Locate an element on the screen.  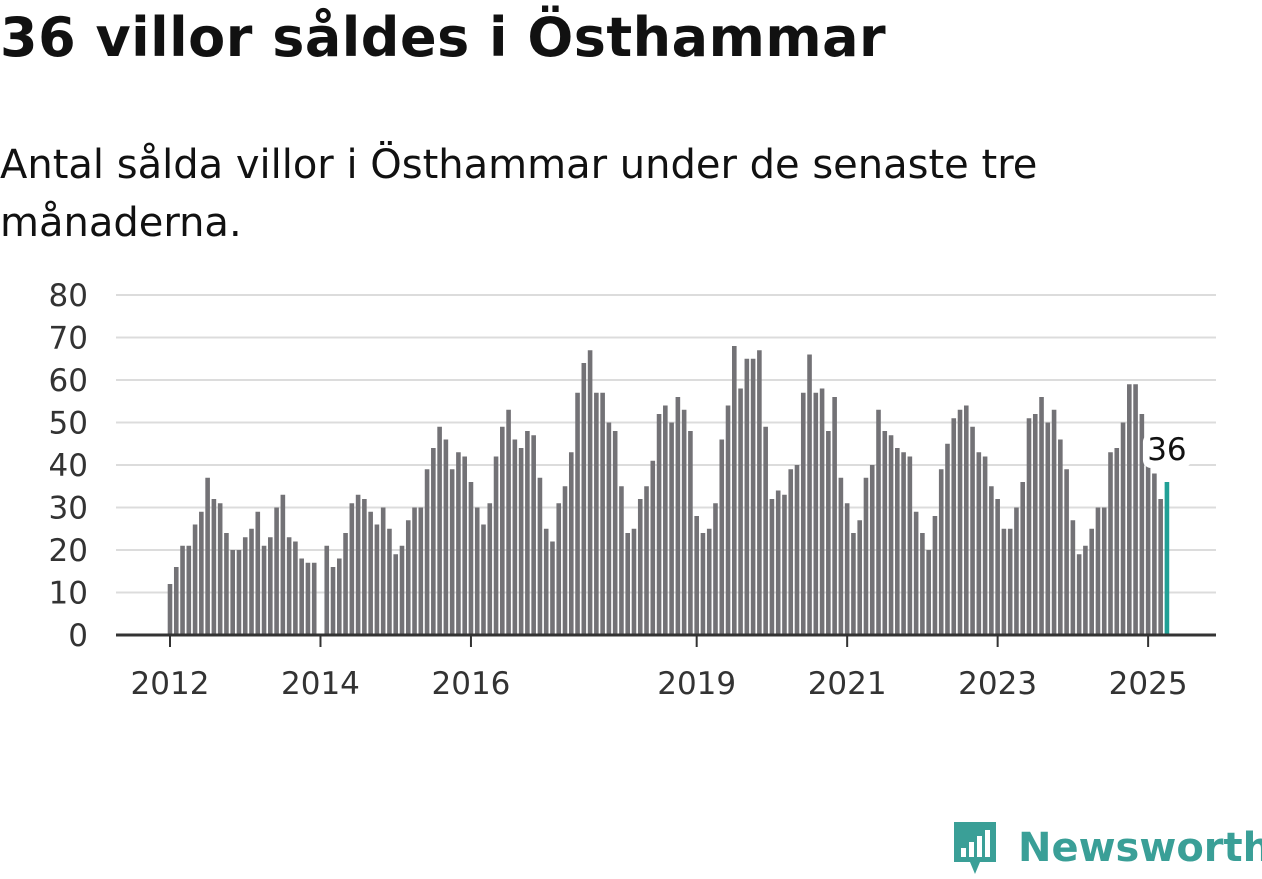
chart-title: 36 villor såldes i Östhammar is located at coordinates (443, 37).